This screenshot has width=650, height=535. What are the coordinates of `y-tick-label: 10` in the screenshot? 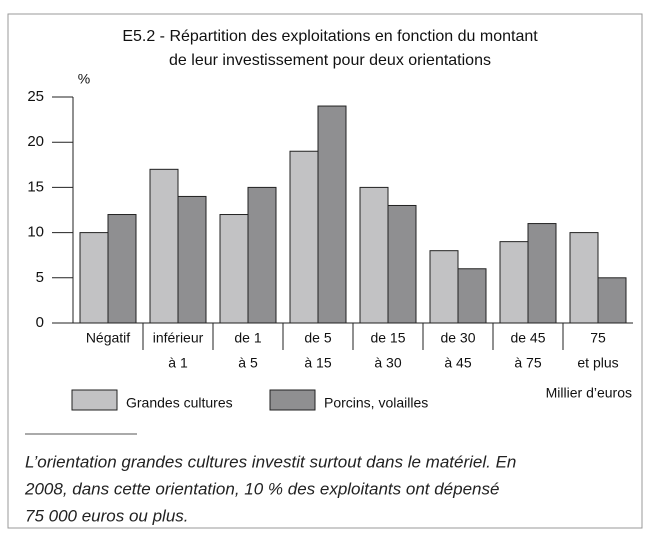 It's located at (35, 232).